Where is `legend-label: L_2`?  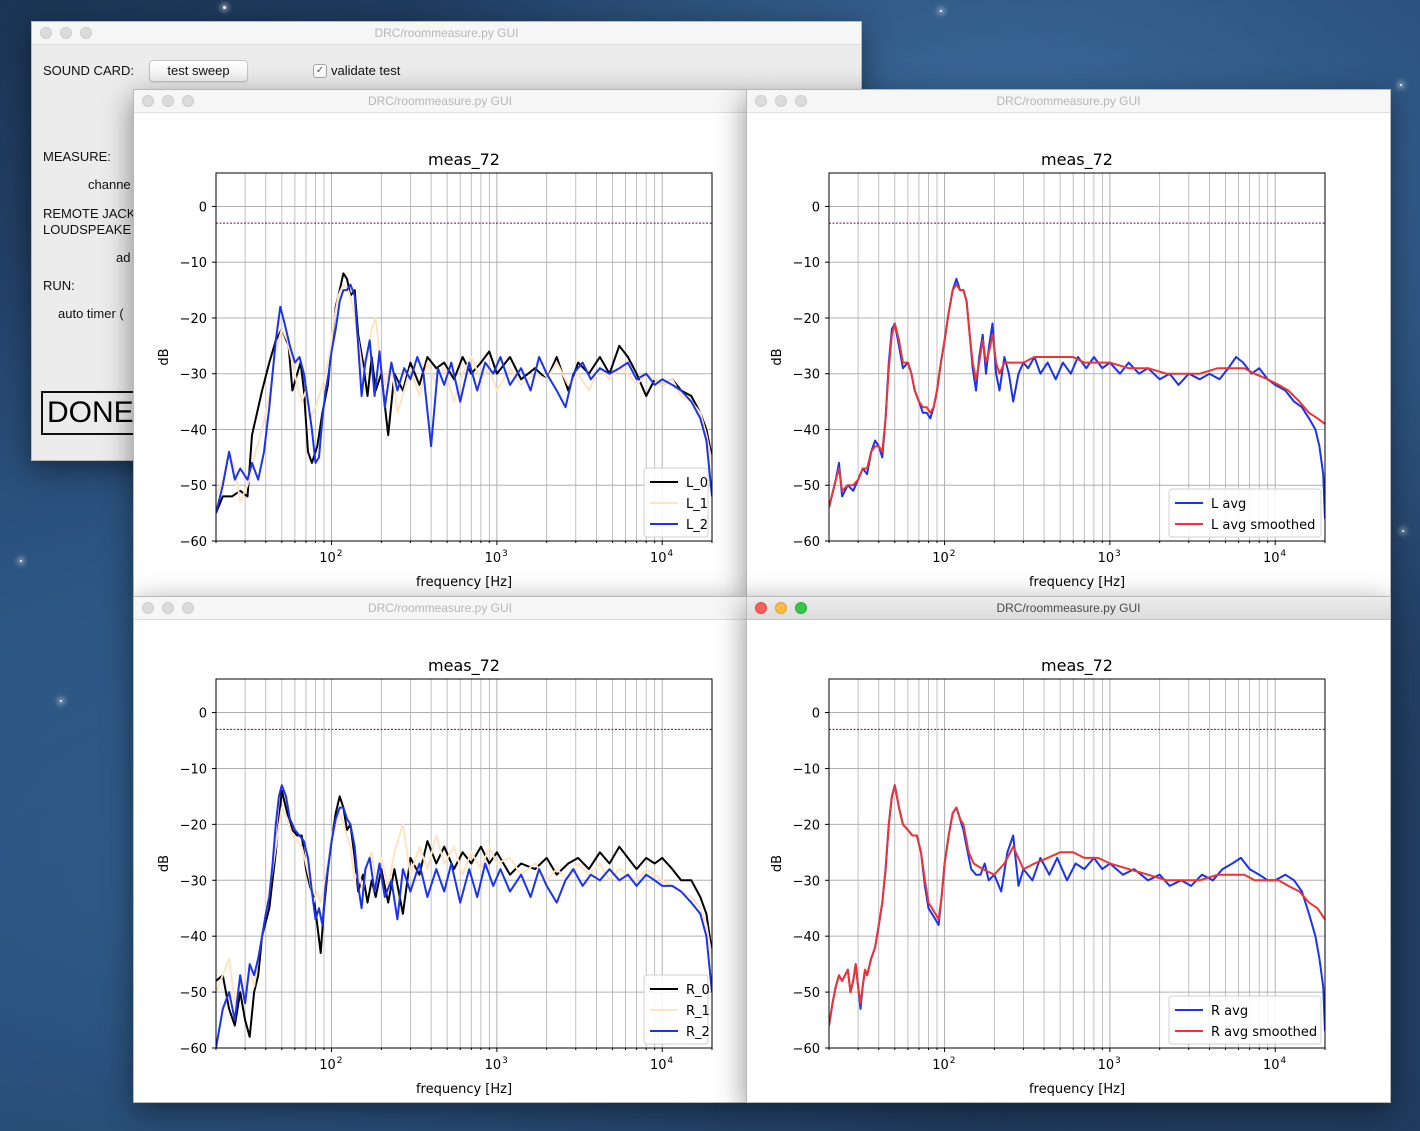 legend-label: L_2 is located at coordinates (697, 525).